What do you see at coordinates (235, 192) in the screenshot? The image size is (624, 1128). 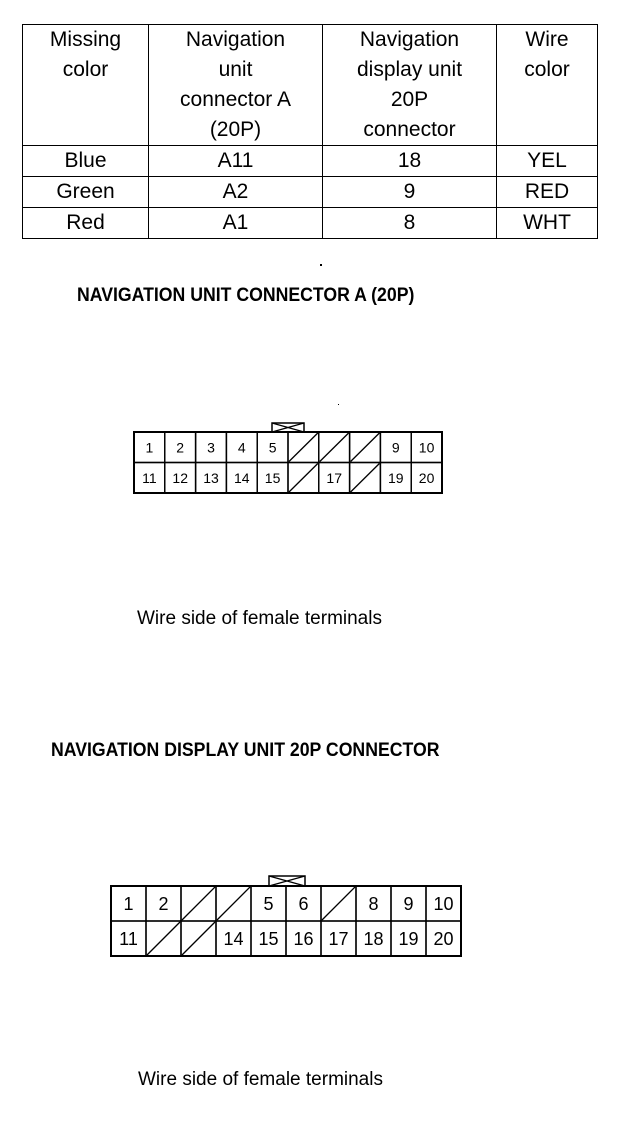 I see `table-cell: A2` at bounding box center [235, 192].